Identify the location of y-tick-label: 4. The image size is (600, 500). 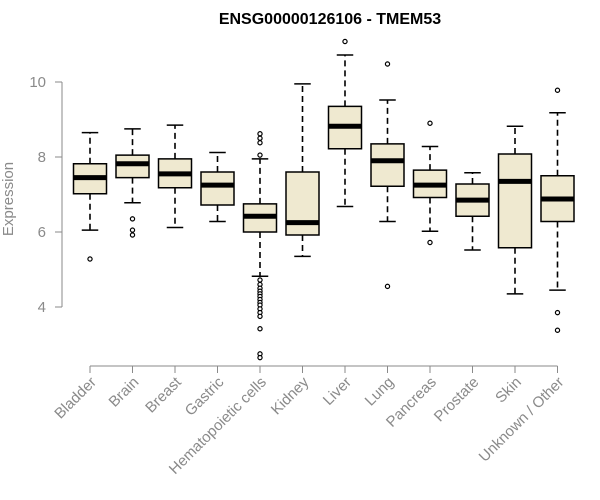
(42, 307).